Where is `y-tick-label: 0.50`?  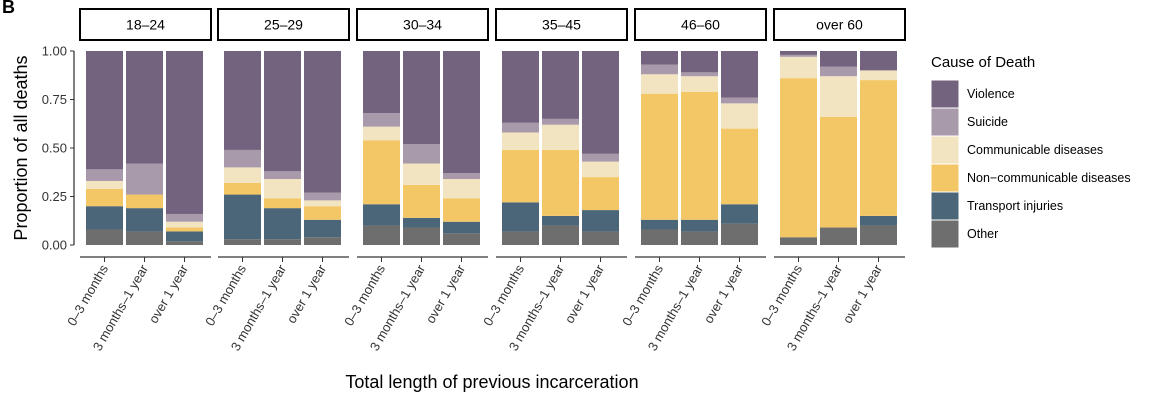 y-tick-label: 0.50 is located at coordinates (54, 148).